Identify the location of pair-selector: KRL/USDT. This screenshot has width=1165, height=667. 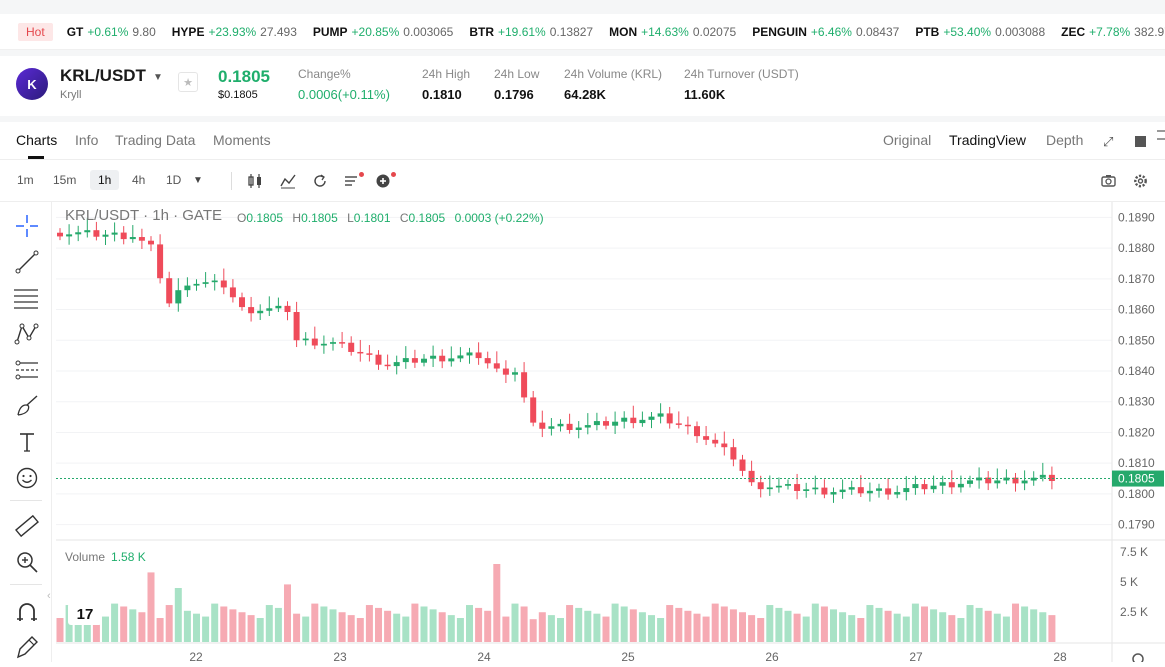
(103, 75).